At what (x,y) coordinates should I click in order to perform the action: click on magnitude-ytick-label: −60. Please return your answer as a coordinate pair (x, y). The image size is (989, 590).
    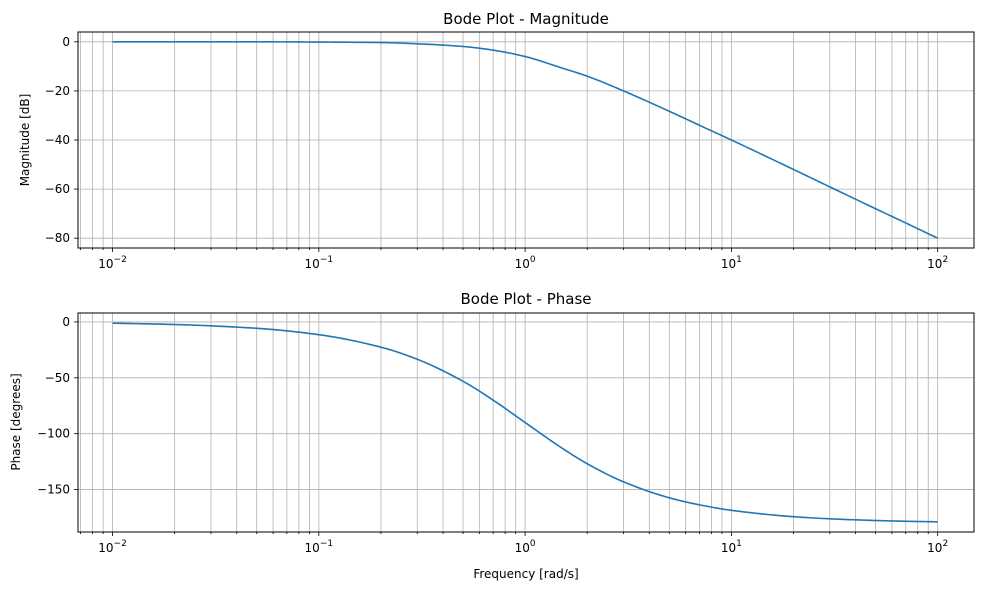
    Looking at the image, I should click on (57, 189).